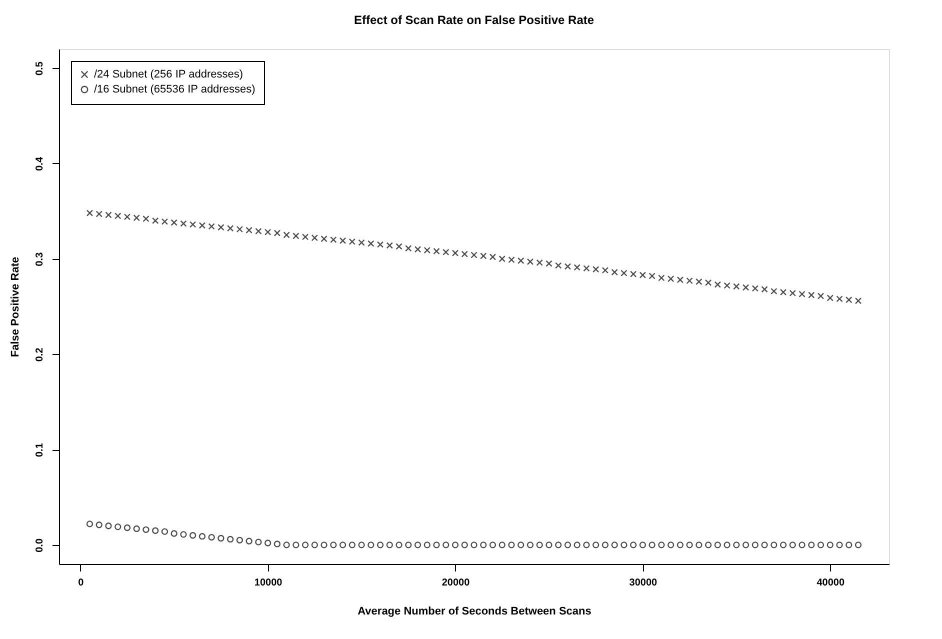 Image resolution: width=942 pixels, height=639 pixels. What do you see at coordinates (40, 354) in the screenshot?
I see `y-tick-label: 0.2` at bounding box center [40, 354].